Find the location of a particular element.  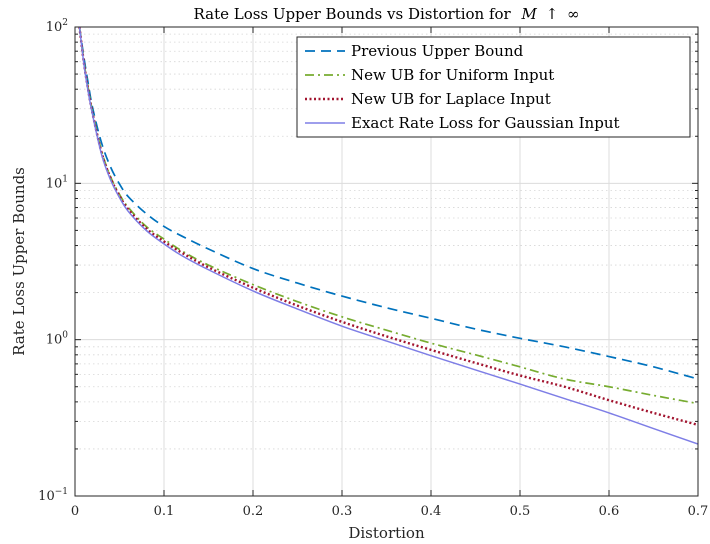

y-axis-title: Rate Loss Upper Bounds is located at coordinates (19, 261).